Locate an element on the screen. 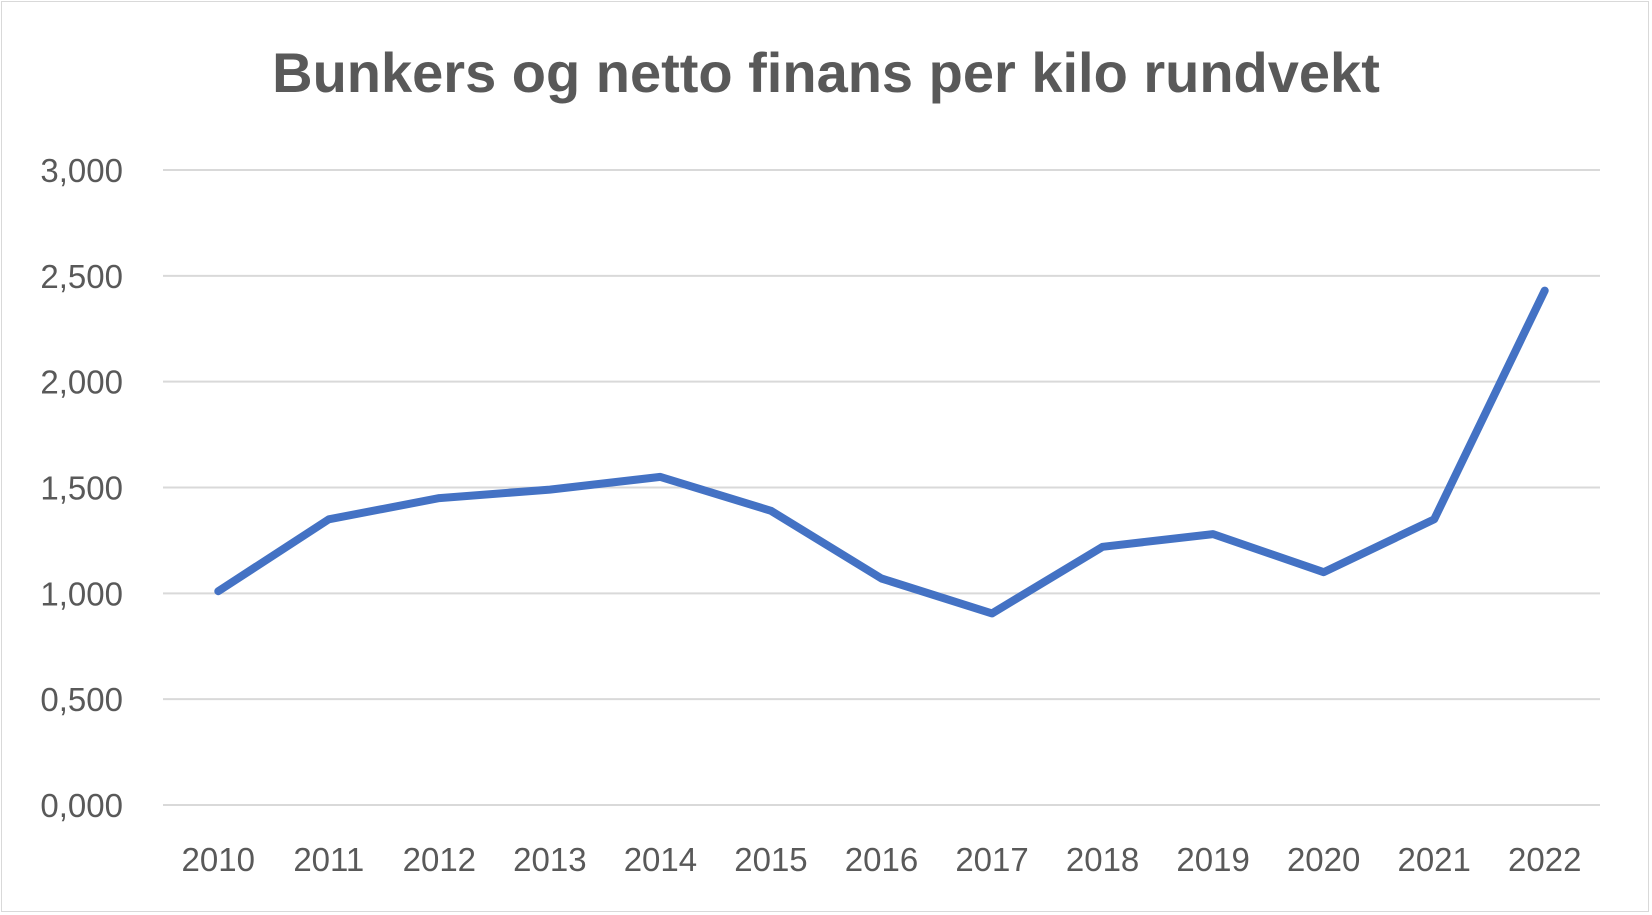 This screenshot has height=915, width=1652. y-tick-label: 0,000 is located at coordinates (81, 805).